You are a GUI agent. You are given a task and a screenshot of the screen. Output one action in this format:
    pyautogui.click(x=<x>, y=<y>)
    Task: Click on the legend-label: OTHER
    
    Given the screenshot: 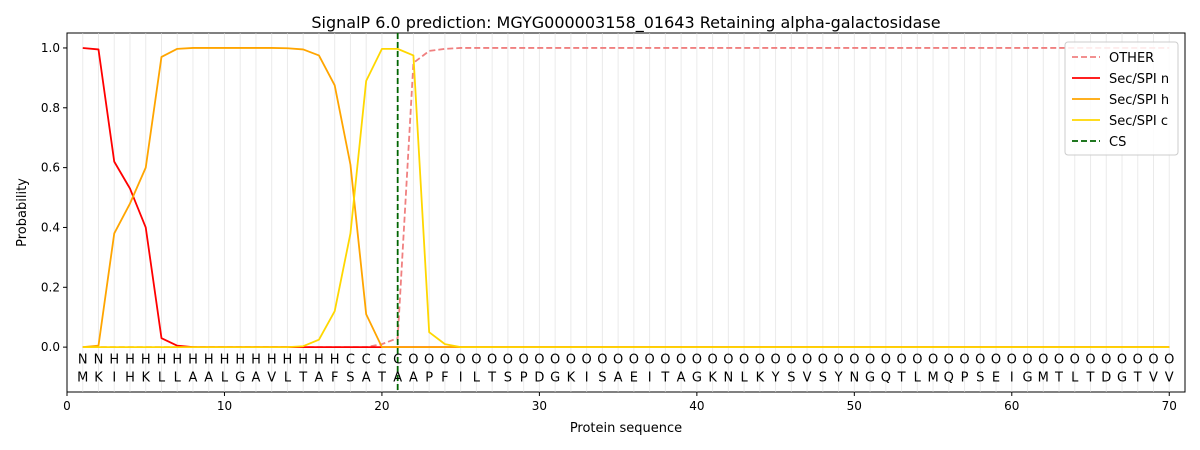 What is the action you would take?
    pyautogui.click(x=1131, y=58)
    